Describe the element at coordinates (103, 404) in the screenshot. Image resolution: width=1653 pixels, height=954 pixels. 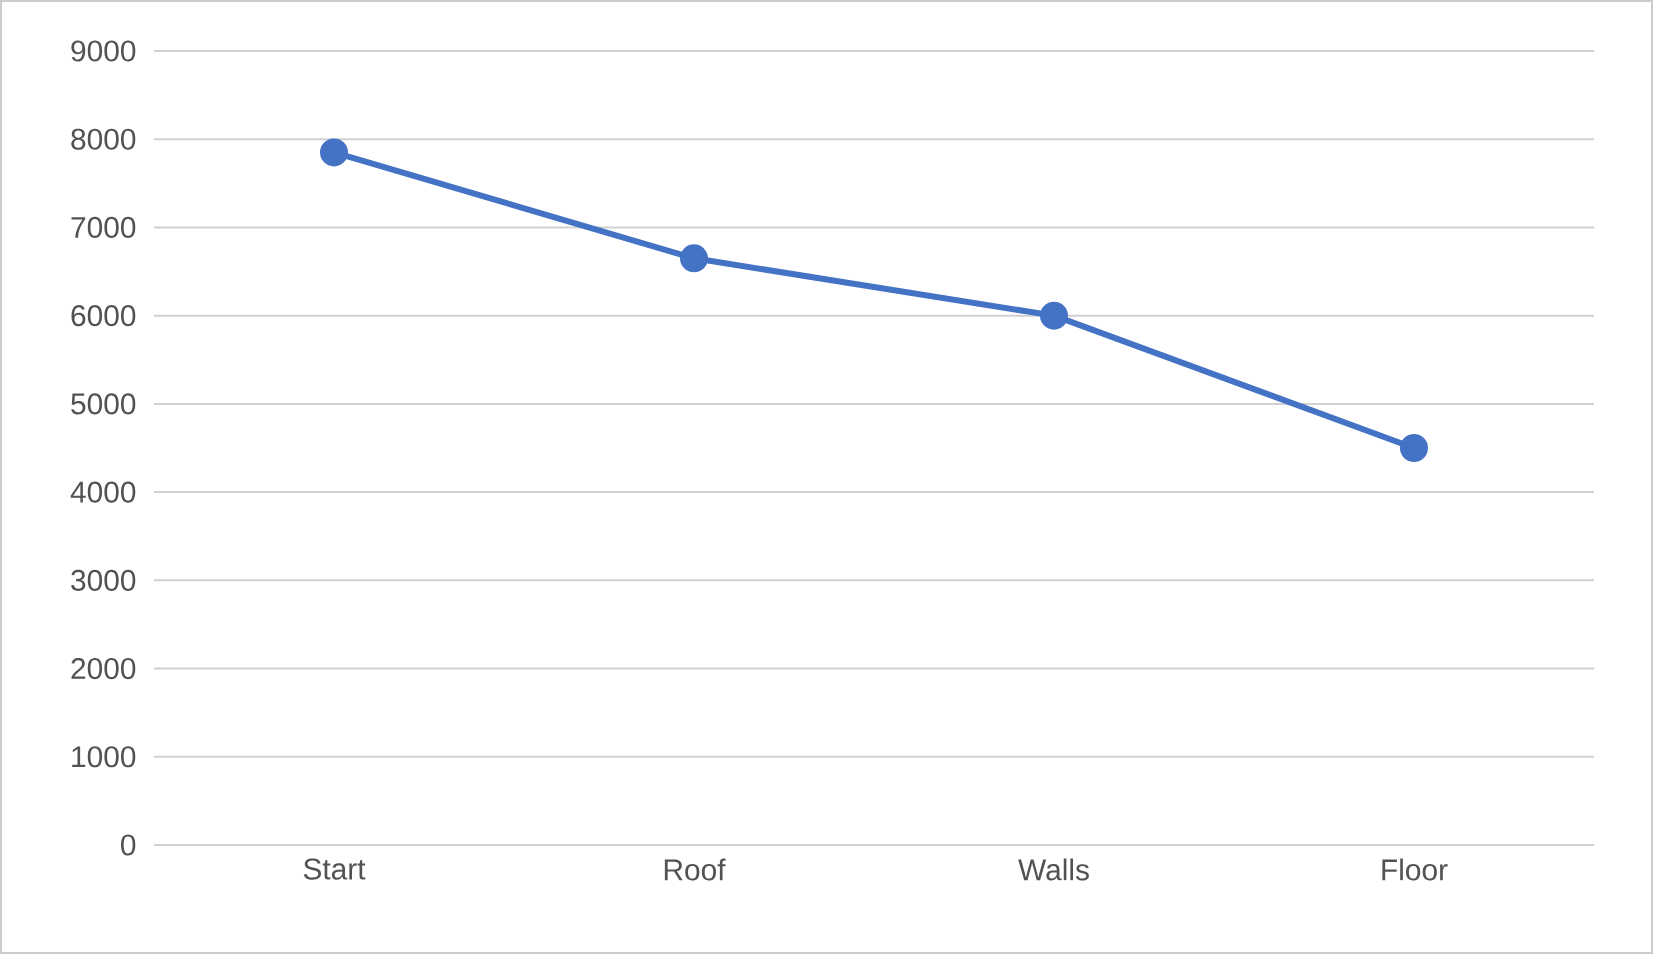
I see `y-tick-label: 5000` at that location.